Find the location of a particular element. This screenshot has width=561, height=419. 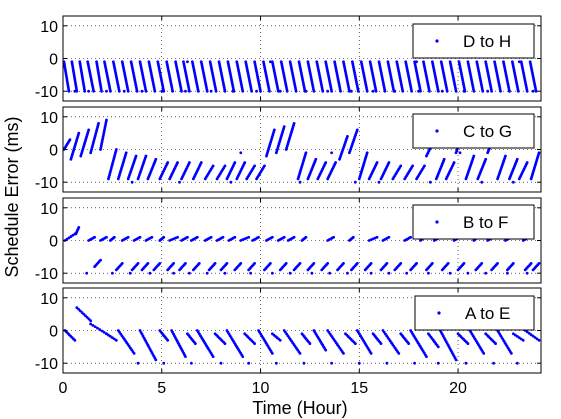

x-tick-labels: 0 5 10 15 20 is located at coordinates (263, 388).